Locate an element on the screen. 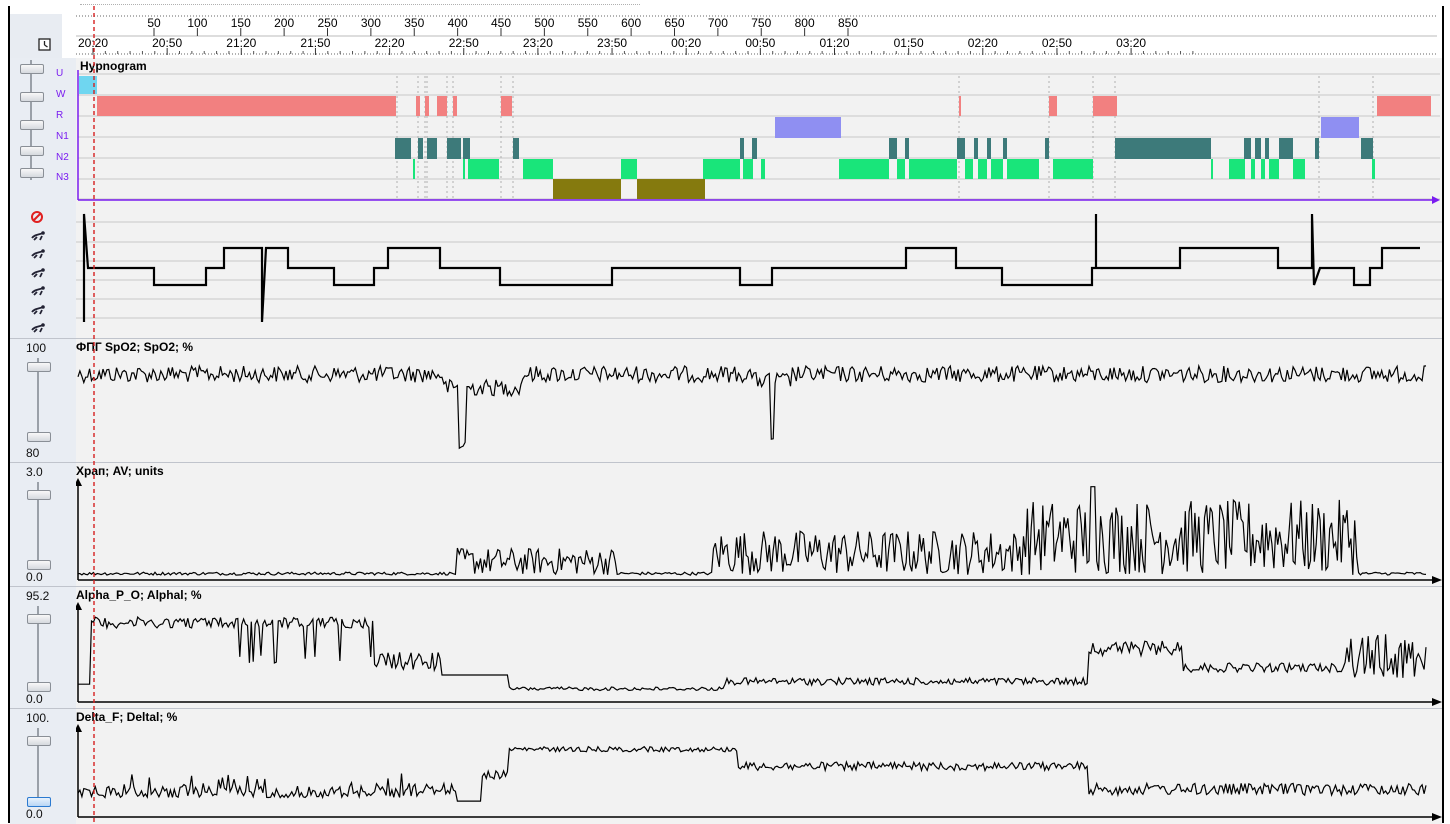  sample-tick-label: 850 is located at coordinates (848, 23).